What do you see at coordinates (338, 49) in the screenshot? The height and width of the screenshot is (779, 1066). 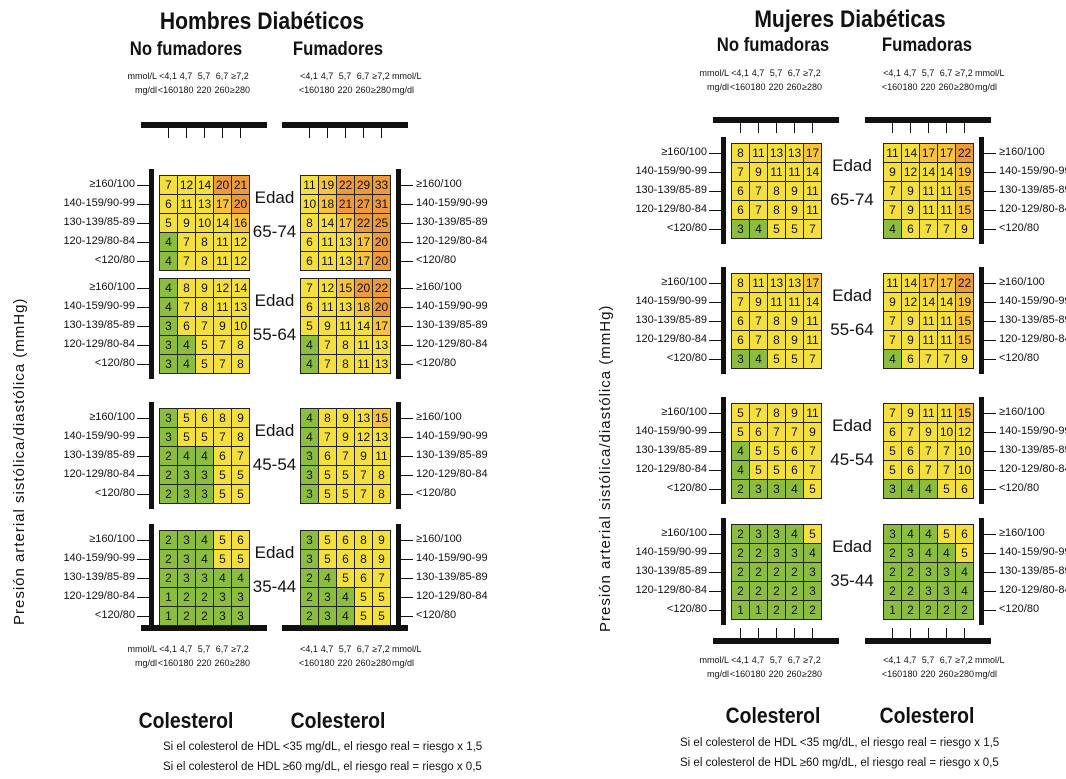 I see `subtitle-smoker: Fumadores` at bounding box center [338, 49].